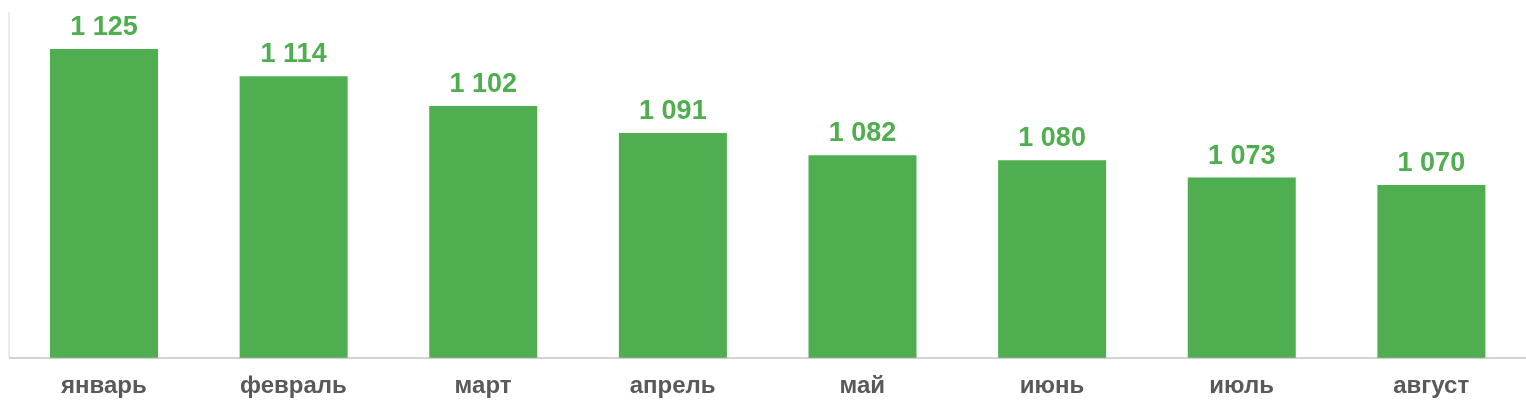 The height and width of the screenshot is (413, 1526). What do you see at coordinates (1431, 385) in the screenshot?
I see `x-tick-label: август` at bounding box center [1431, 385].